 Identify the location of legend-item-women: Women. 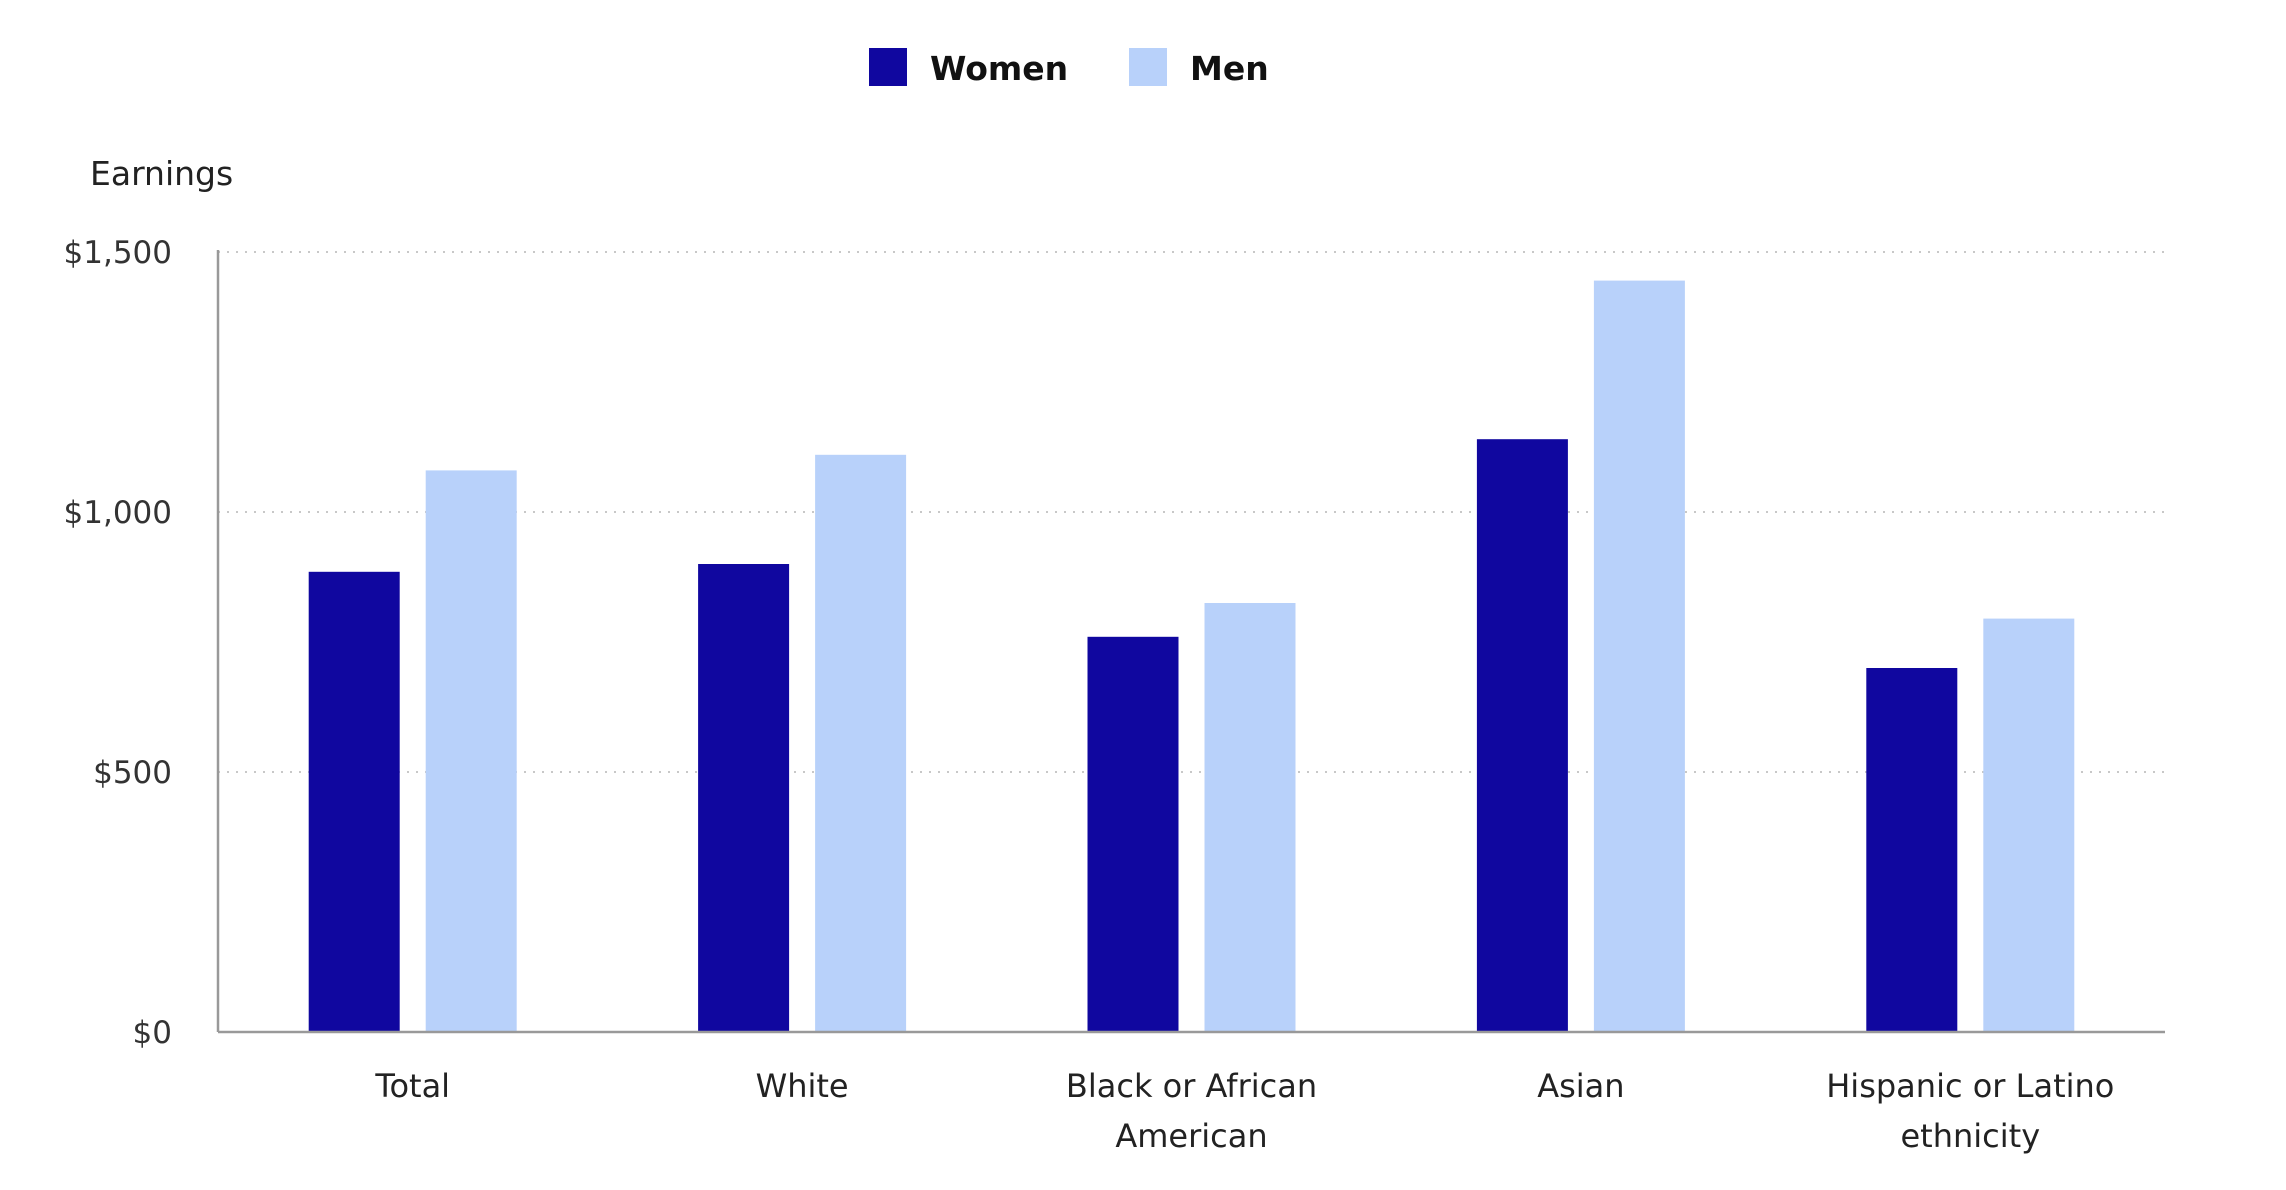
(968, 68).